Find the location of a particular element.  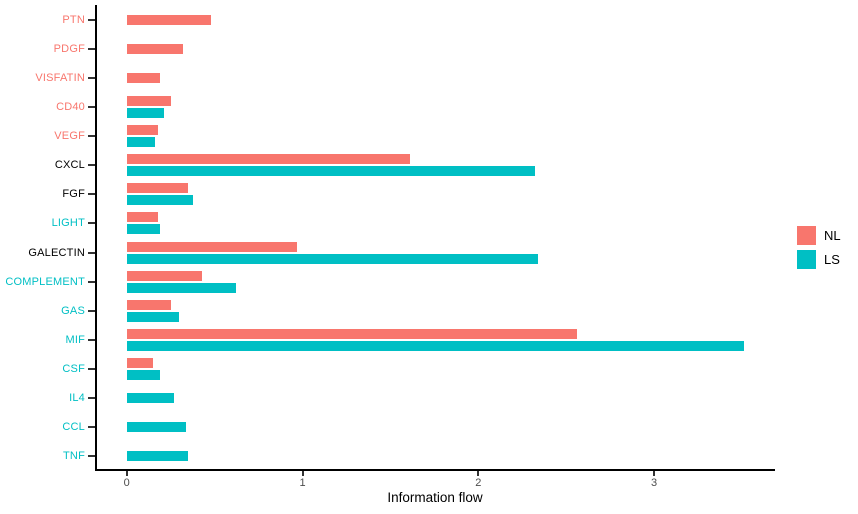

bar-nl-cxcl is located at coordinates (268, 159).